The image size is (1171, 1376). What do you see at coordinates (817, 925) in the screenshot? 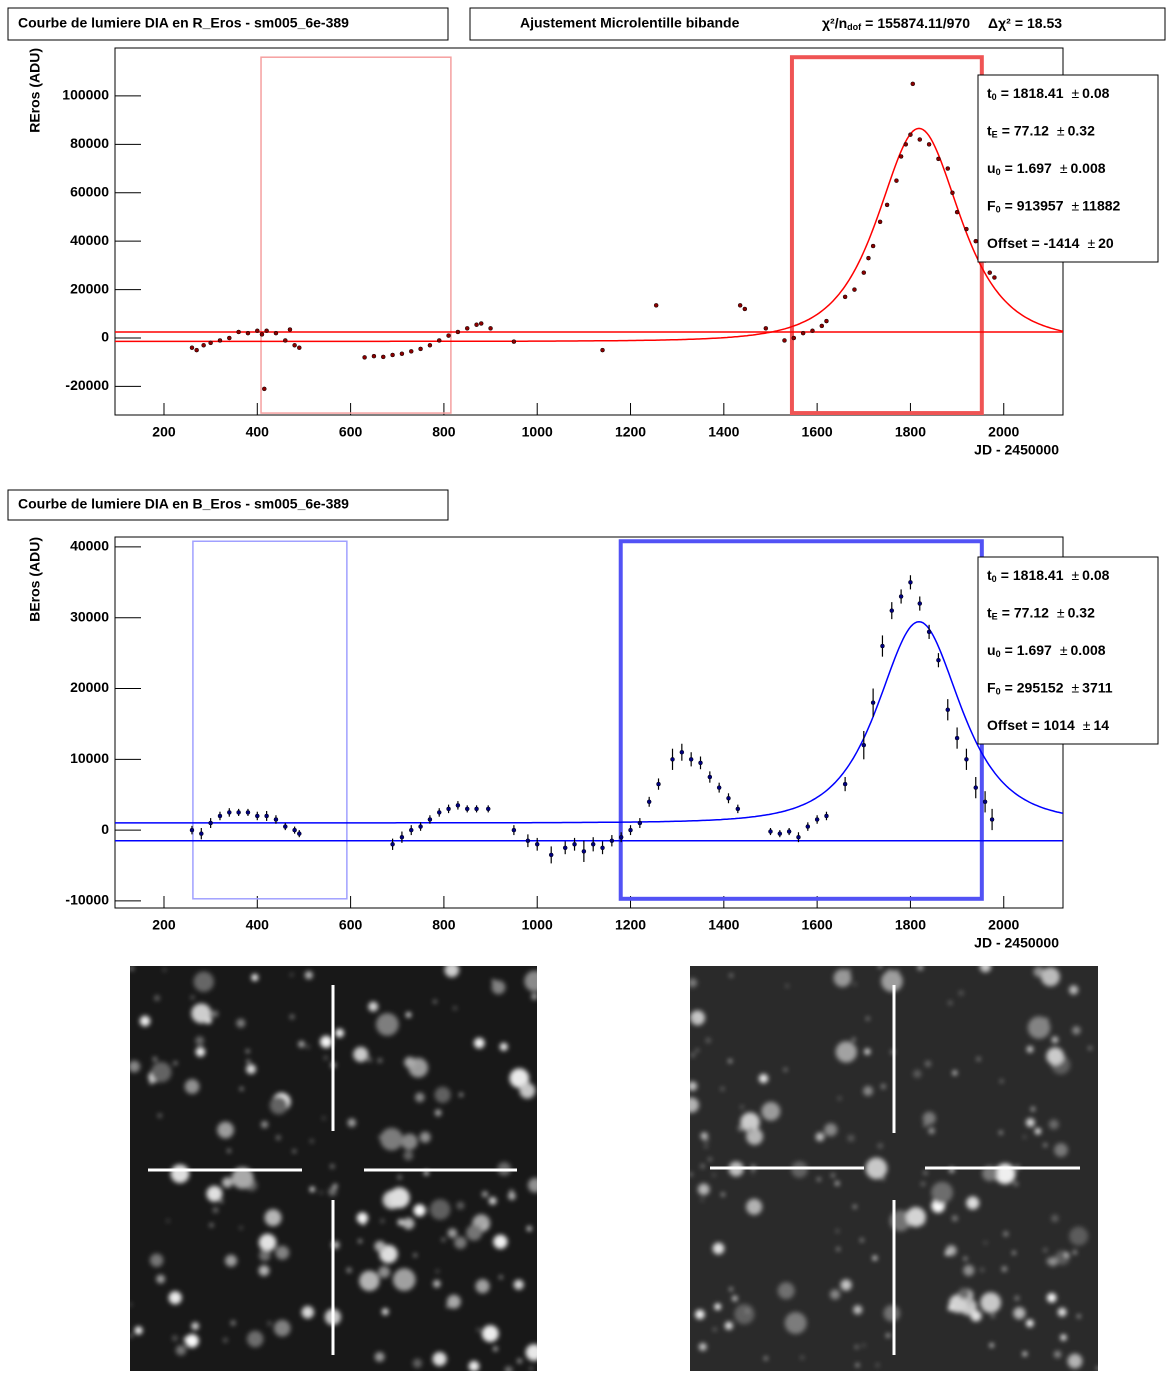
I see `x-tick-label: 1600` at bounding box center [817, 925].